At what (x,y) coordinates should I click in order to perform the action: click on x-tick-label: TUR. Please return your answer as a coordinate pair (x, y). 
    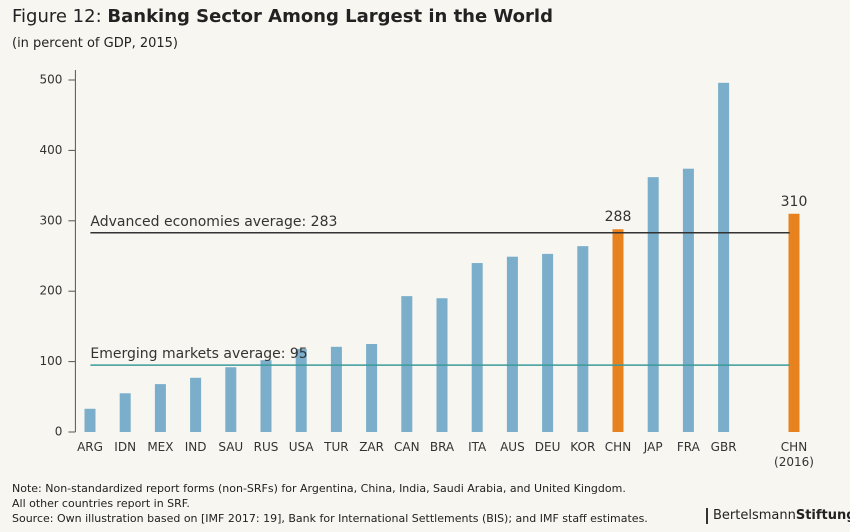
    Looking at the image, I should click on (336, 447).